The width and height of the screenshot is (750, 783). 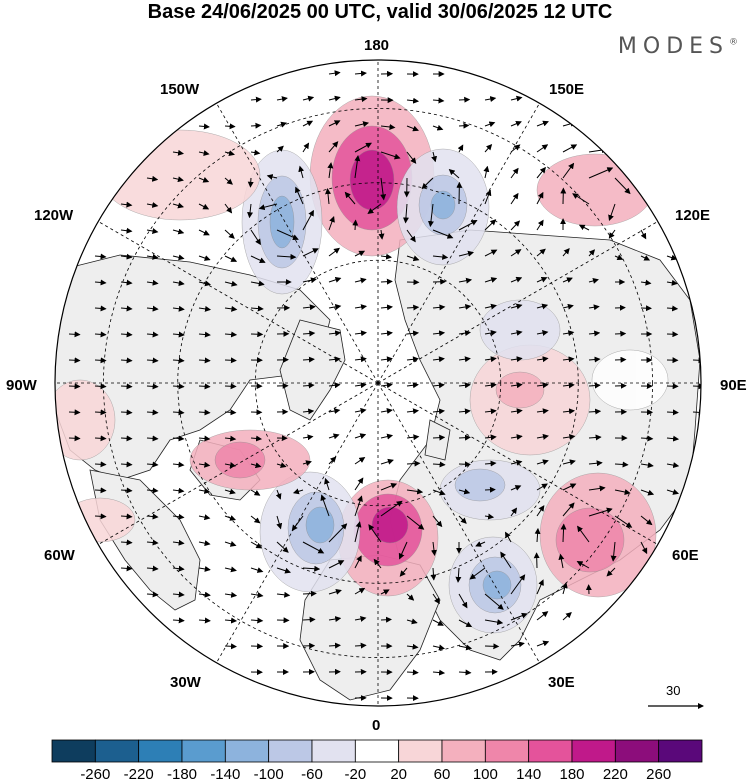 I want to click on colorbar-tick-label: 60, so click(x=442, y=774).